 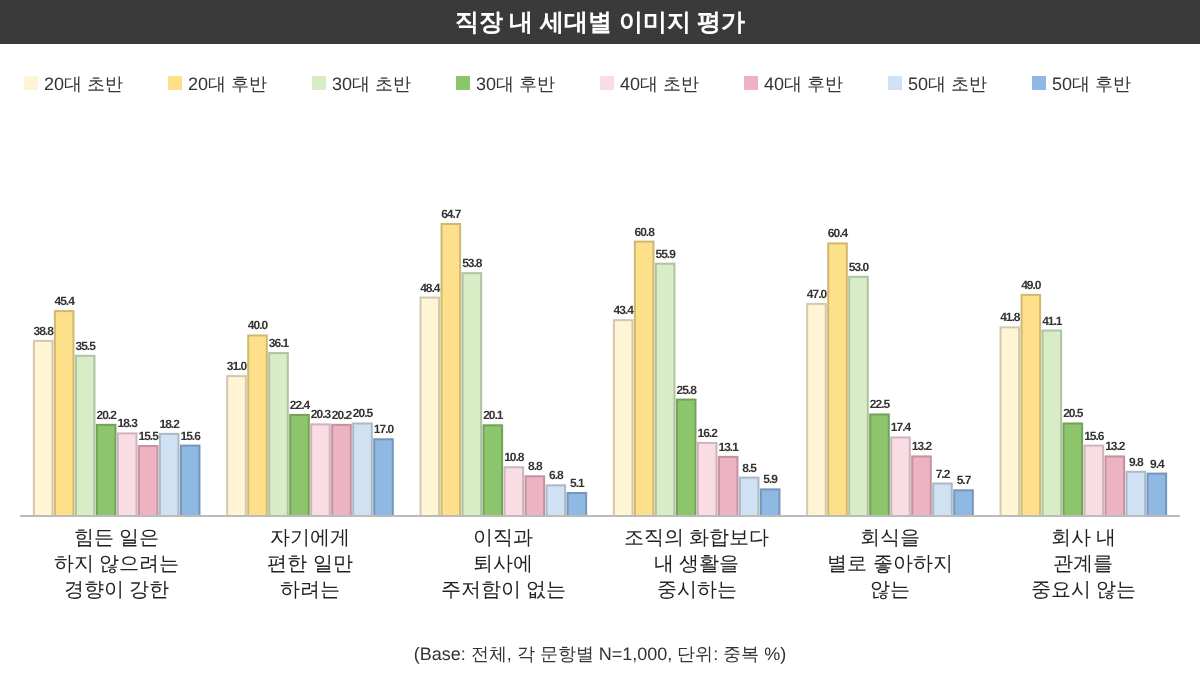 I want to click on legend-label: 40대 후반, so click(x=804, y=84).